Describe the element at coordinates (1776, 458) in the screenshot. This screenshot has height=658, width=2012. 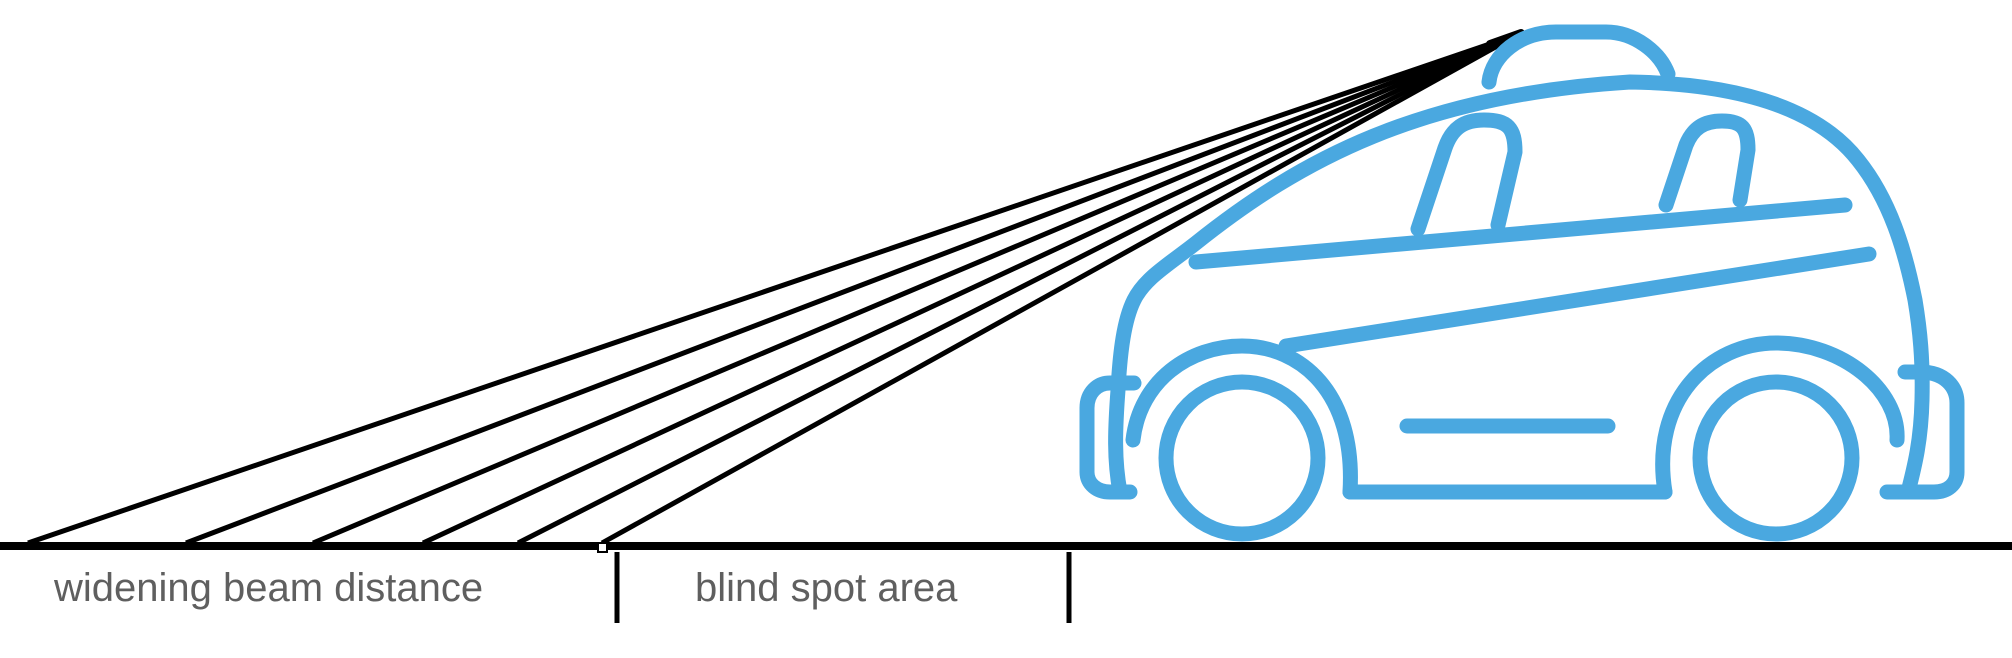
I see `front-wheel` at that location.